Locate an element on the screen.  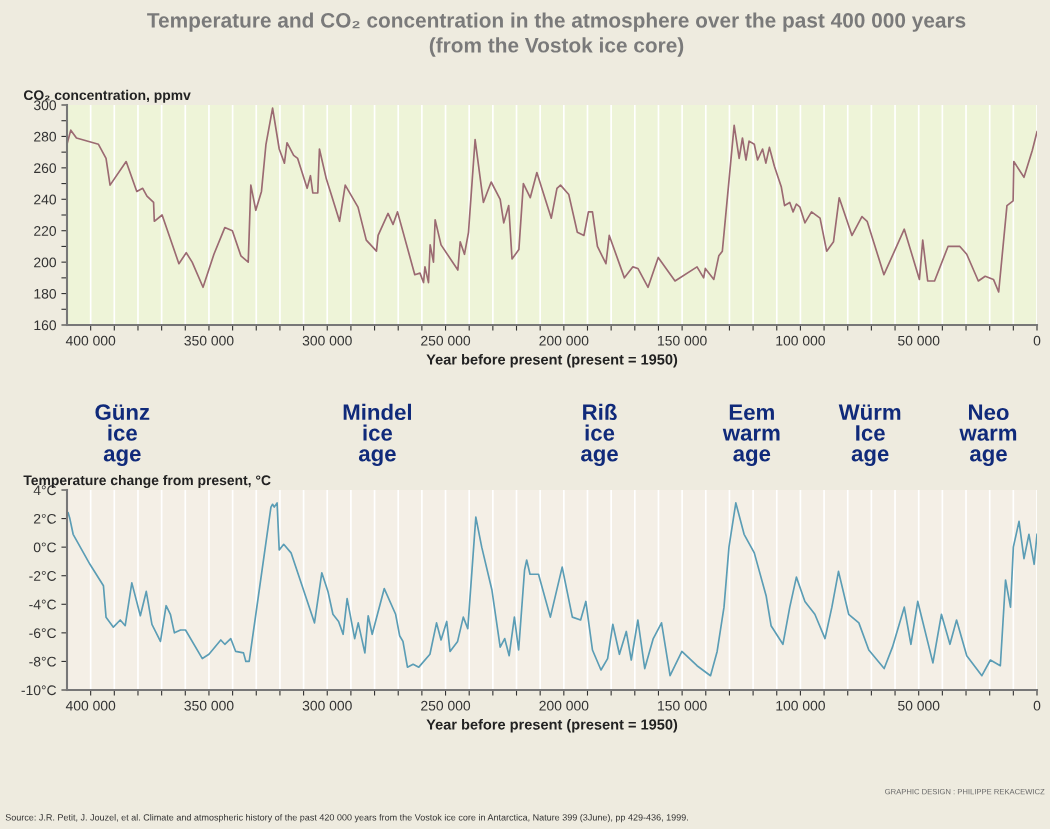
y-tick-label: 220 is located at coordinates (45, 231).